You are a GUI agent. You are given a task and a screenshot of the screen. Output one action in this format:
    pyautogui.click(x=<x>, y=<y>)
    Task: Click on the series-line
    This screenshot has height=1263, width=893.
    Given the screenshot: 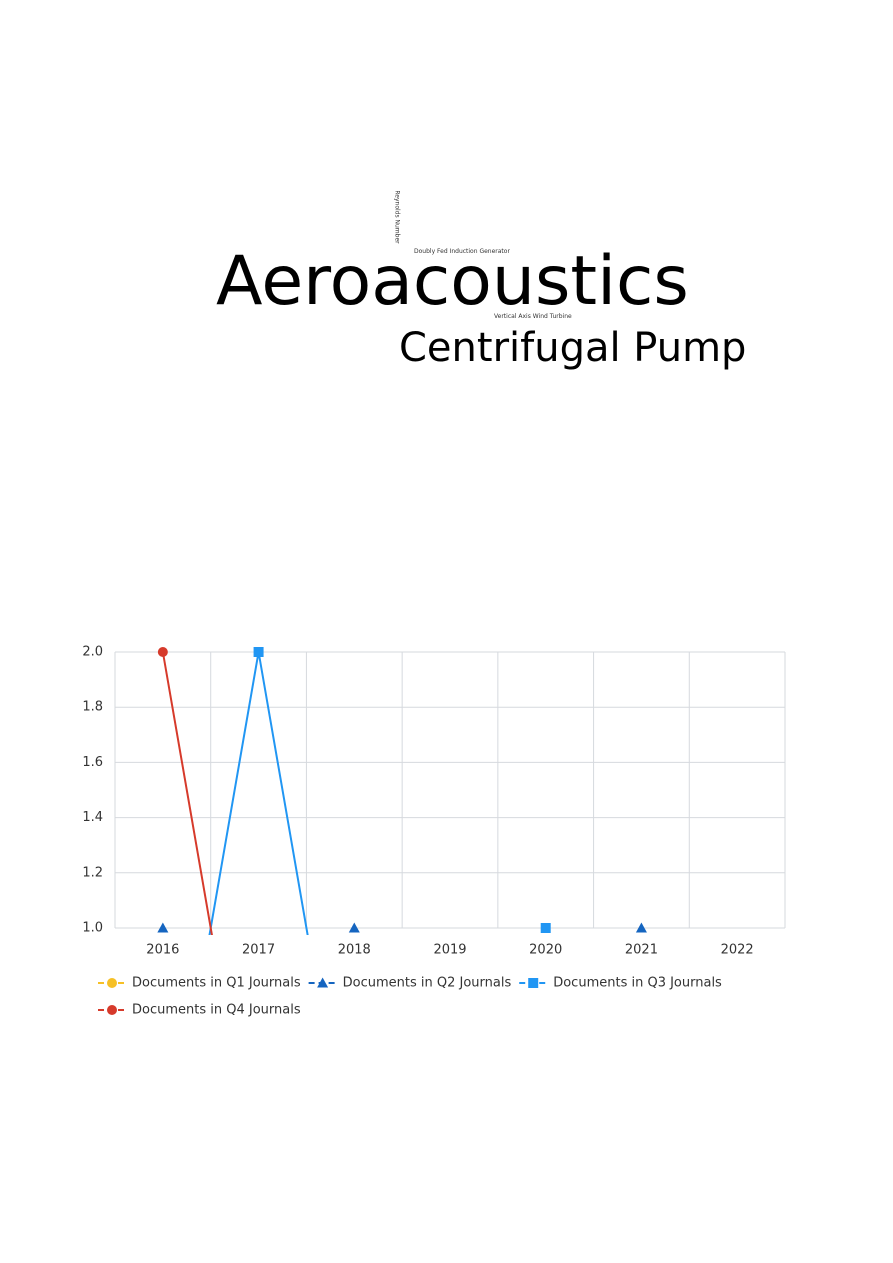 What is the action you would take?
    pyautogui.click(x=187, y=793)
    